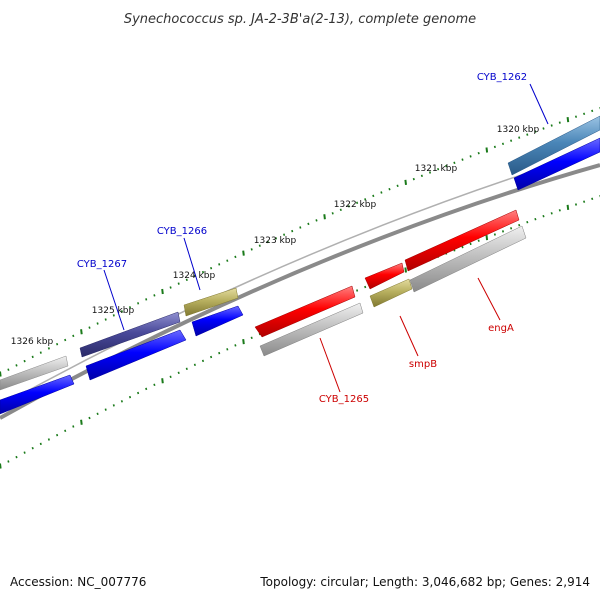 The image size is (600, 600). Describe the element at coordinates (501, 328) in the screenshot. I see `label-enga: engA` at that location.